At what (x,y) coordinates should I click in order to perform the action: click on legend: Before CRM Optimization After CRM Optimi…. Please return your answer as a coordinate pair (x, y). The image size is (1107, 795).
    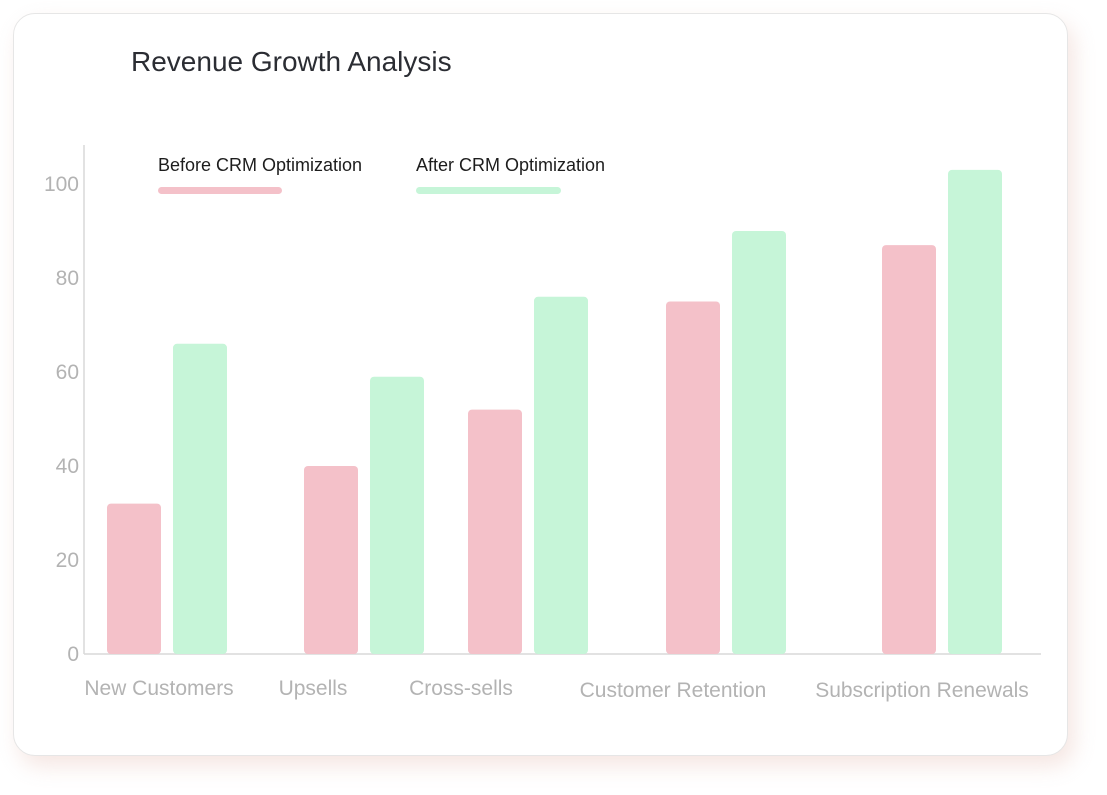
    Looking at the image, I should click on (381, 174).